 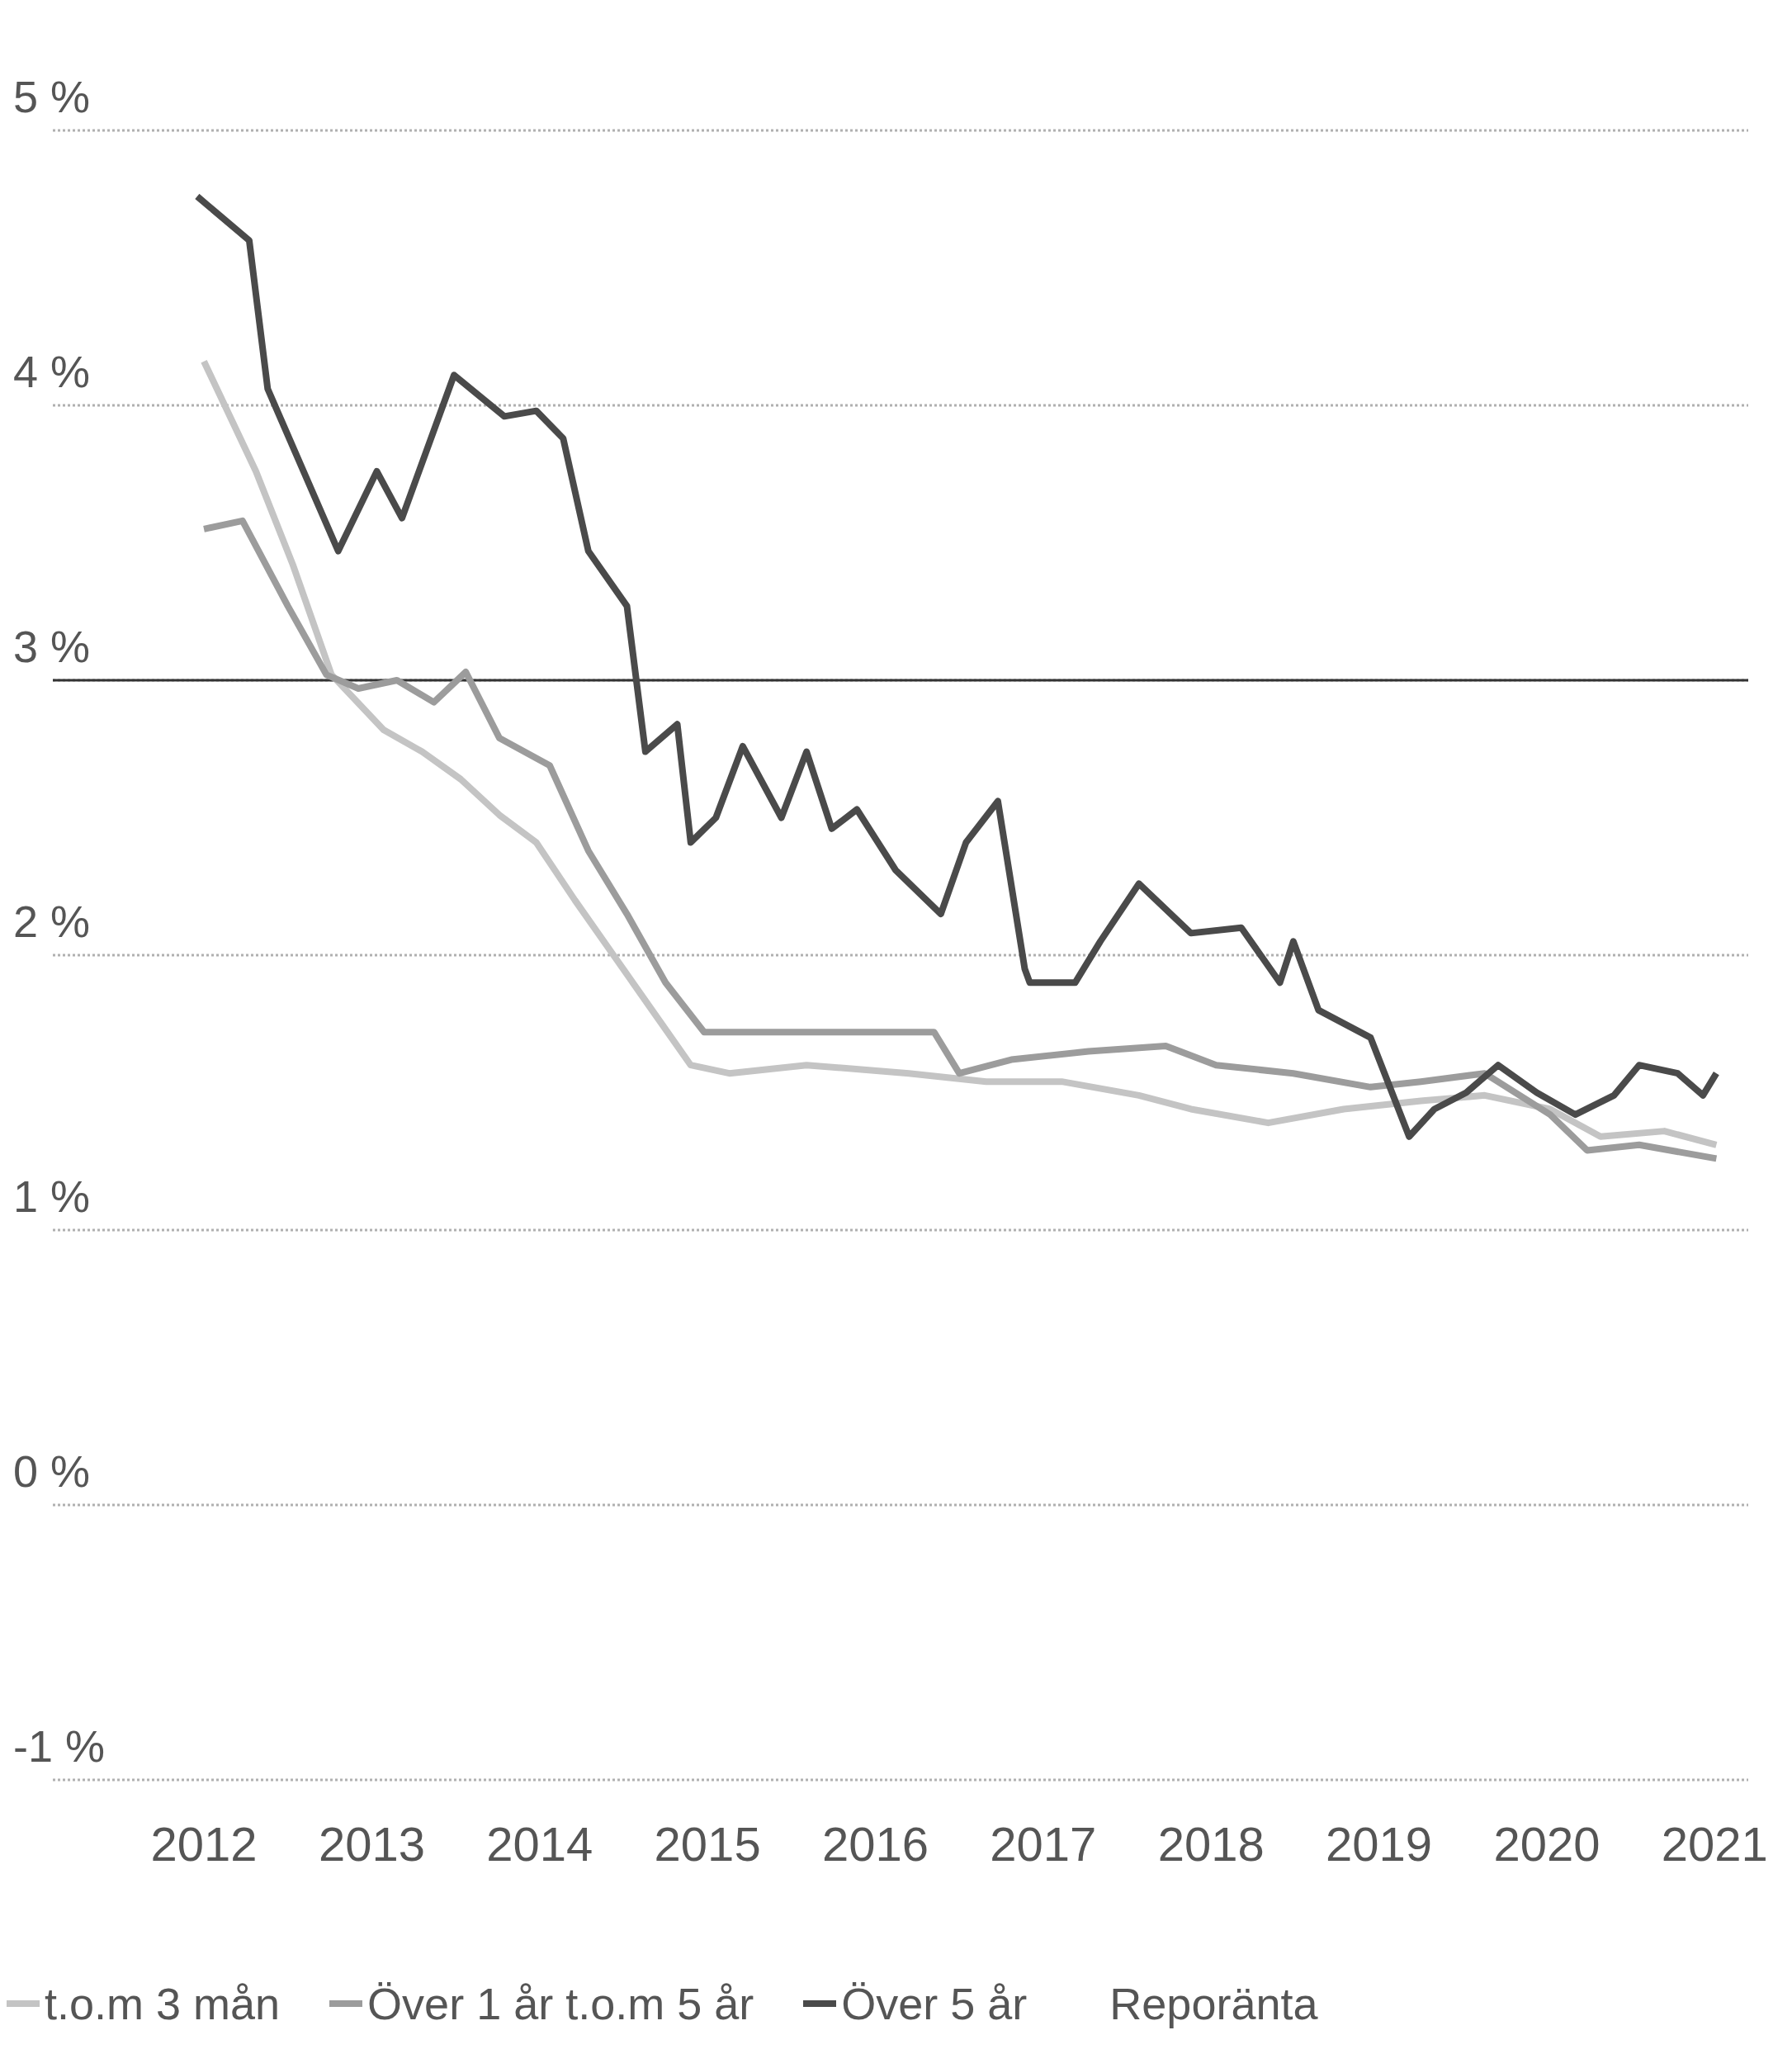 I want to click on x-tick-label: 2012, so click(x=204, y=1844).